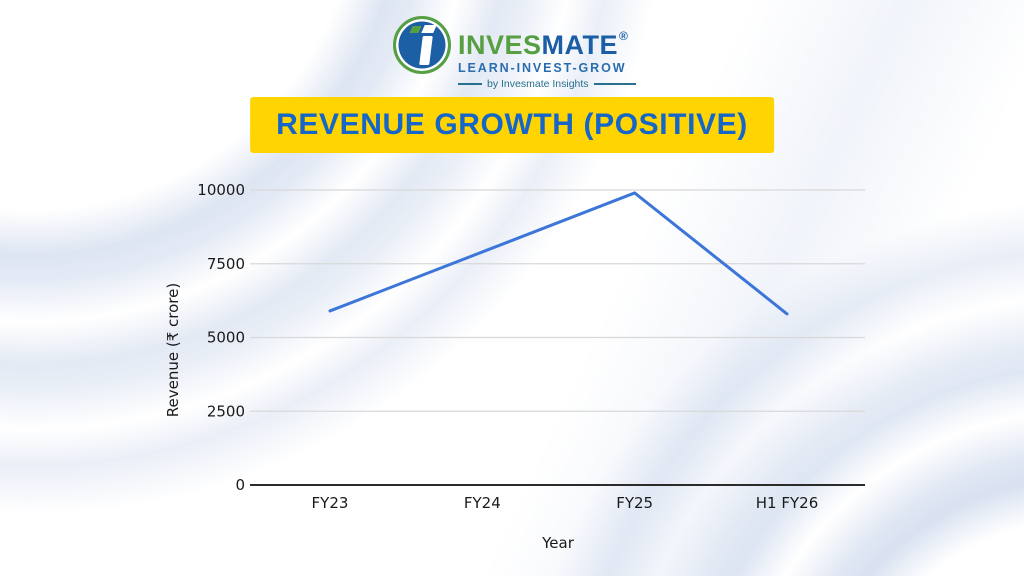  Describe the element at coordinates (538, 84) in the screenshot. I see `byline-text: by Invesmate Insights` at that location.